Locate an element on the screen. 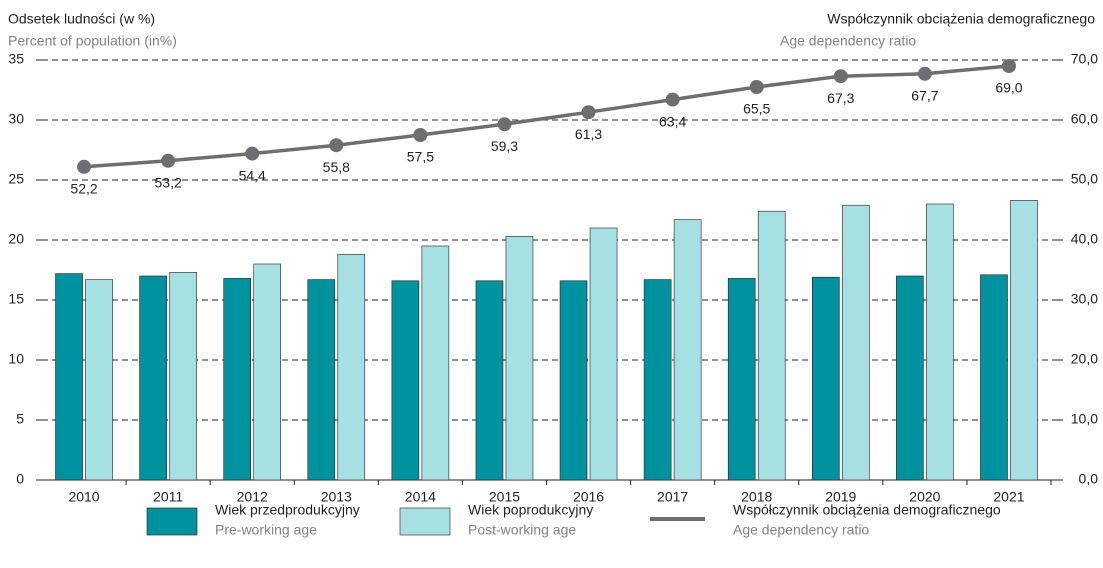  x-tick-label: 2014 is located at coordinates (420, 497).